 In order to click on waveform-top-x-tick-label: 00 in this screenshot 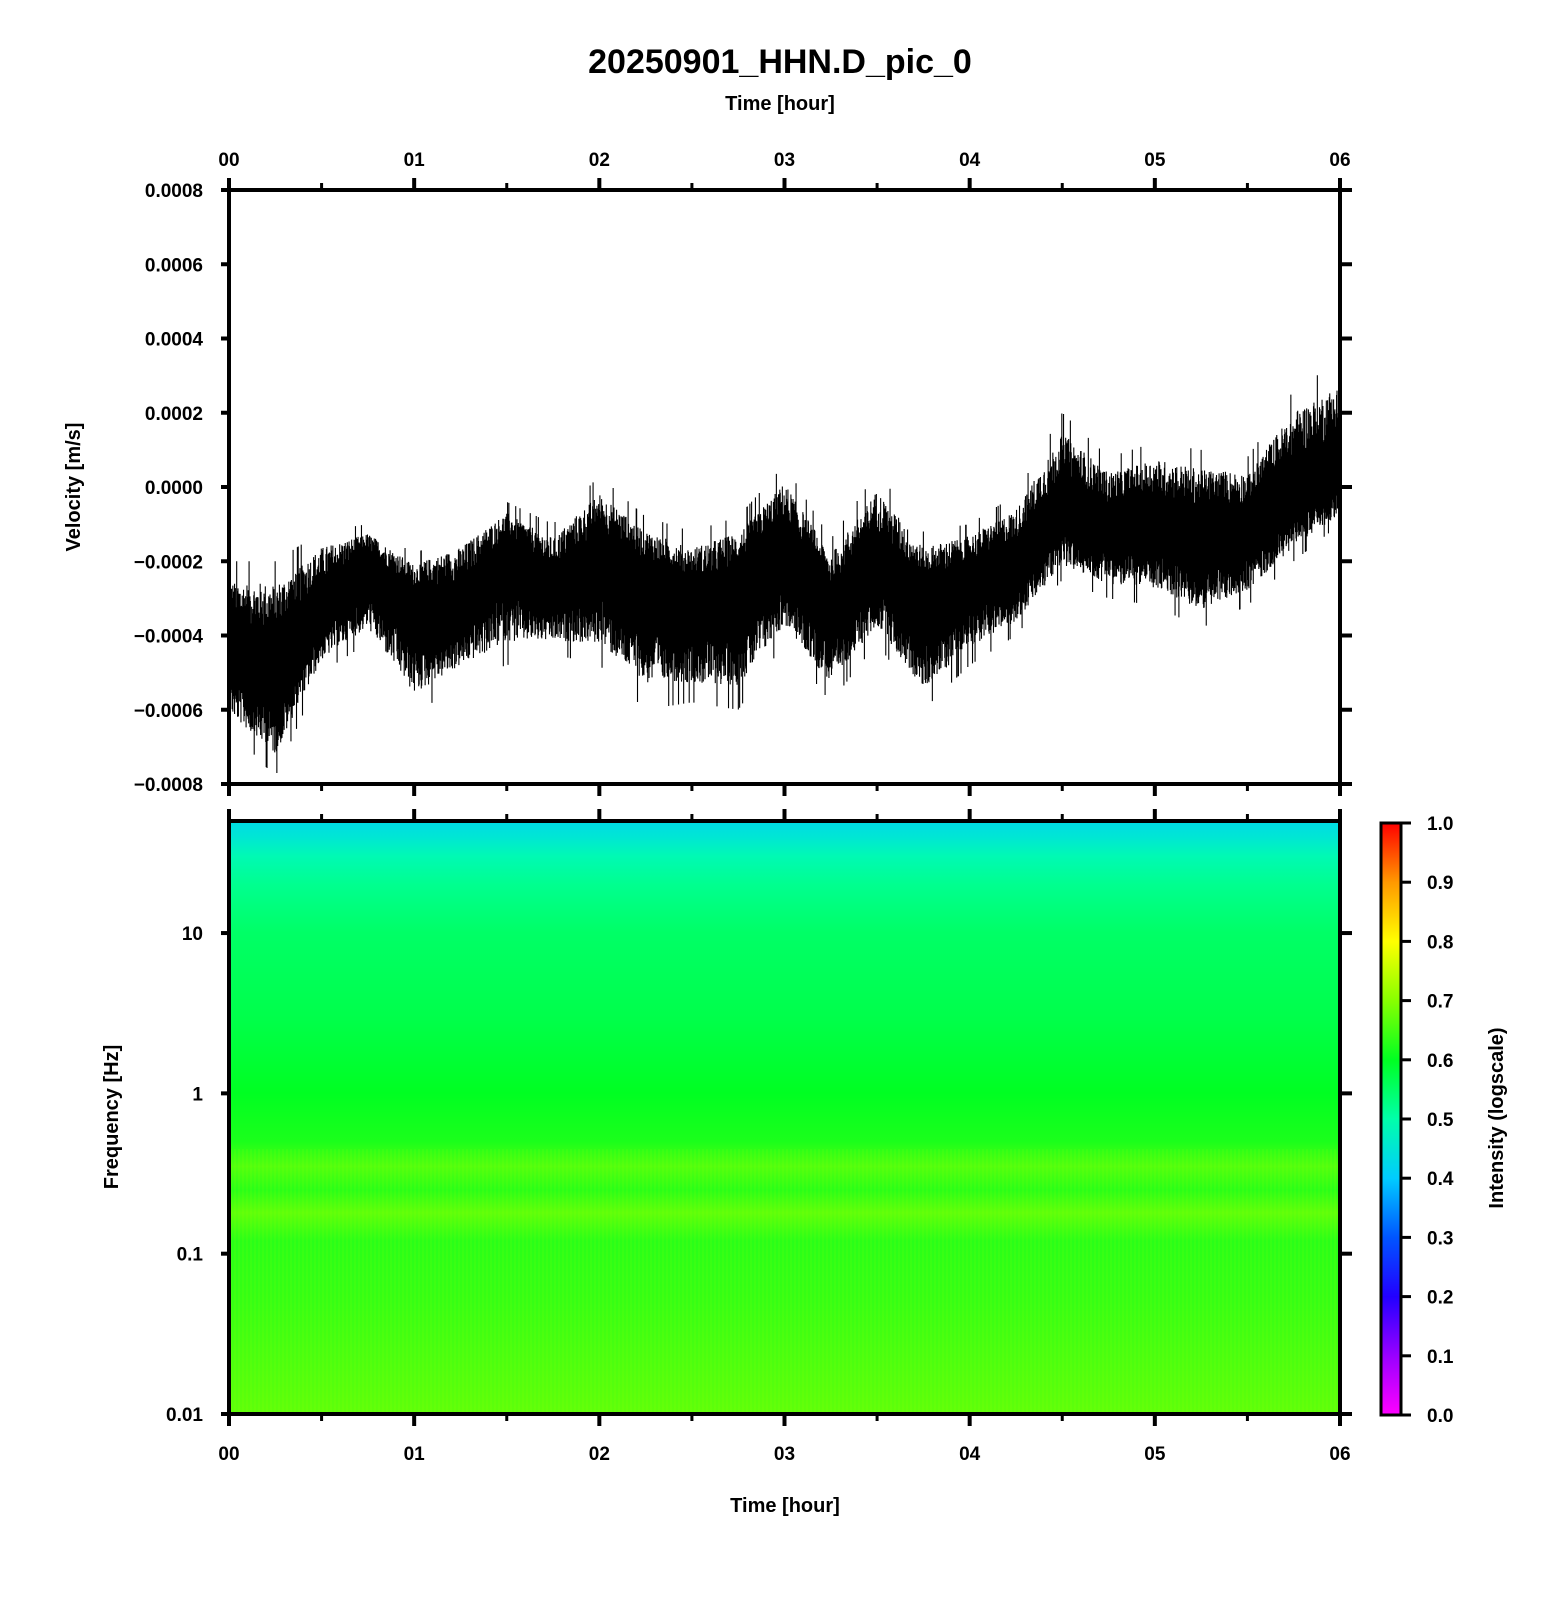, I will do `click(228, 160)`.